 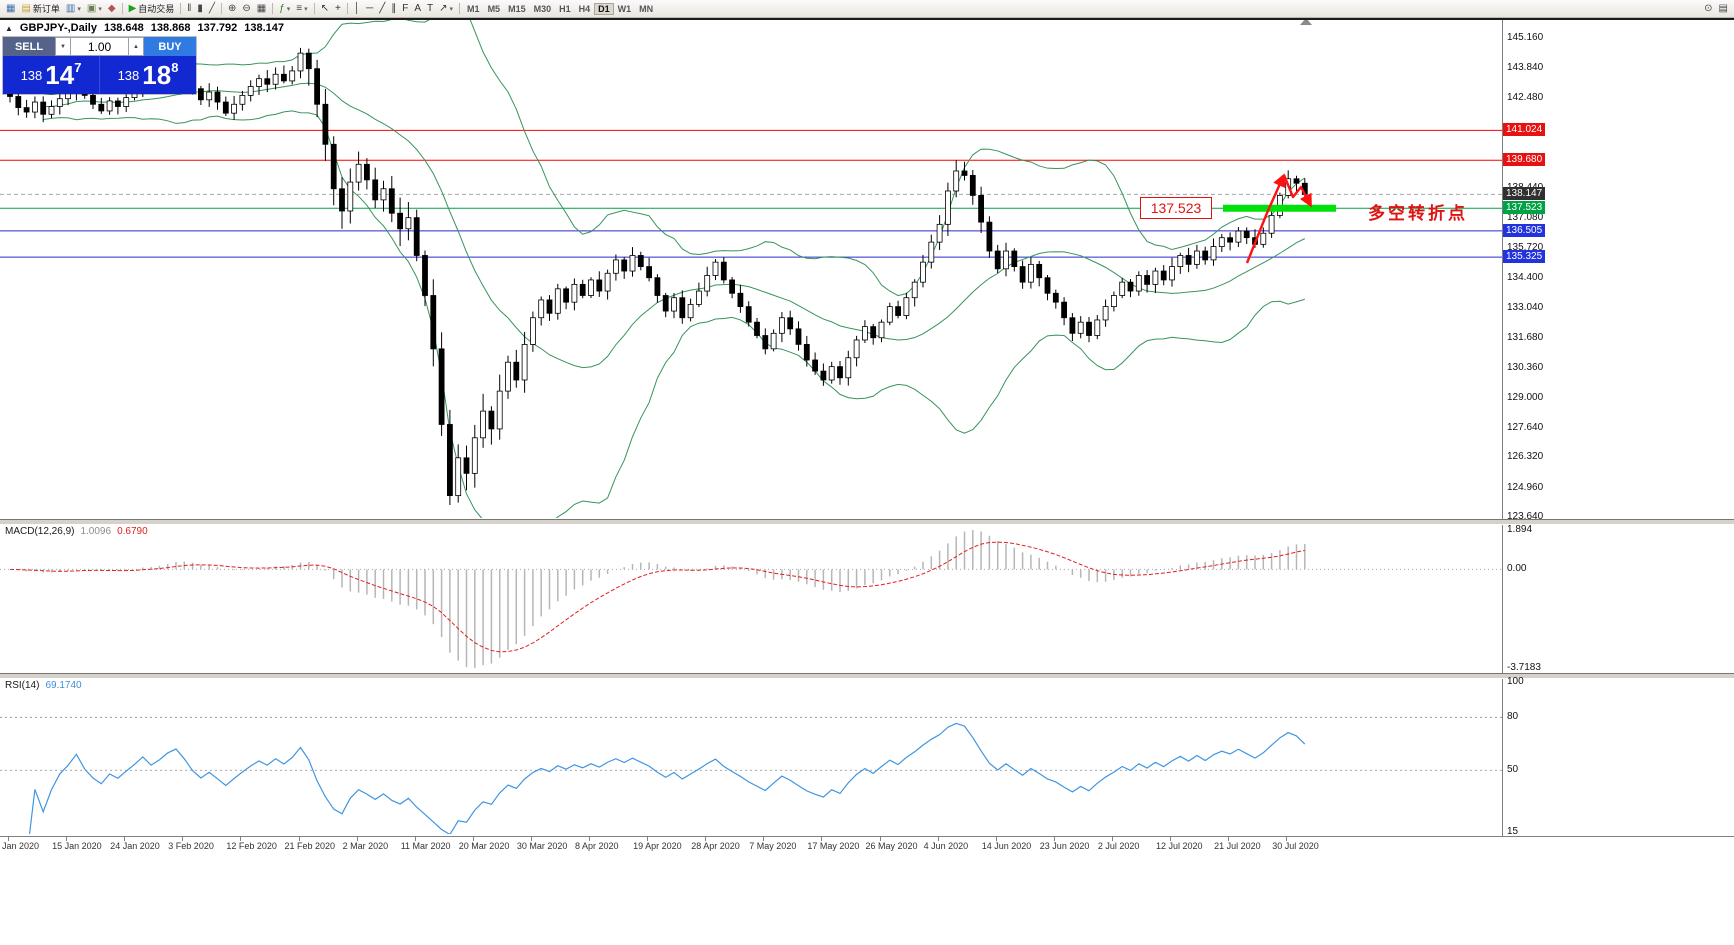 What do you see at coordinates (1525, 516) in the screenshot?
I see `price-axis-label: 123.640` at bounding box center [1525, 516].